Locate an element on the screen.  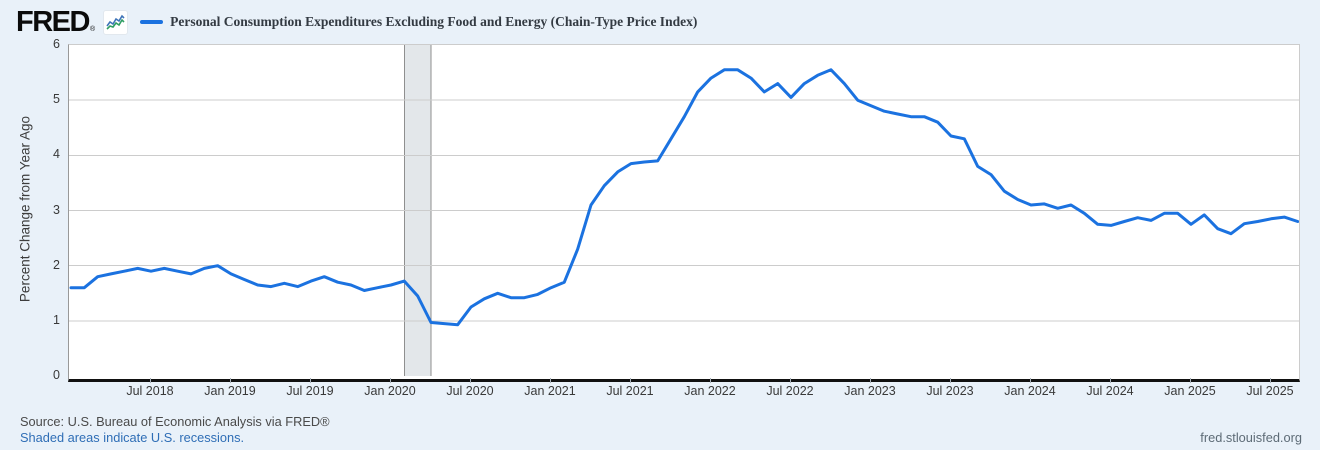
x-tick-label: Jul 2022 is located at coordinates (790, 391).